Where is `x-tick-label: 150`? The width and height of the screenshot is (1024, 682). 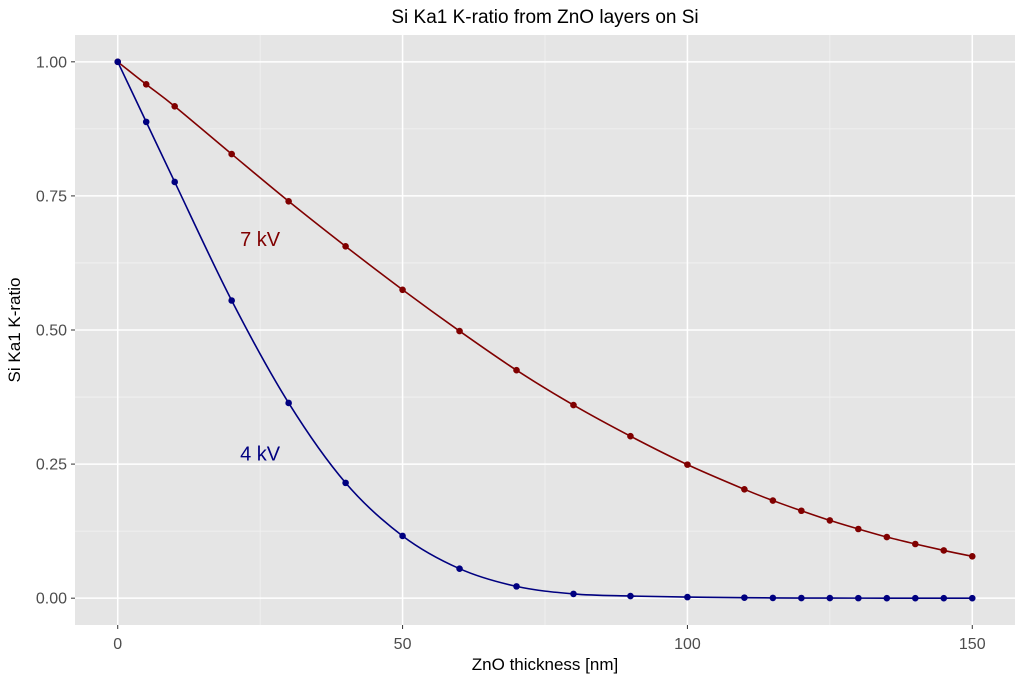 x-tick-label: 150 is located at coordinates (972, 644).